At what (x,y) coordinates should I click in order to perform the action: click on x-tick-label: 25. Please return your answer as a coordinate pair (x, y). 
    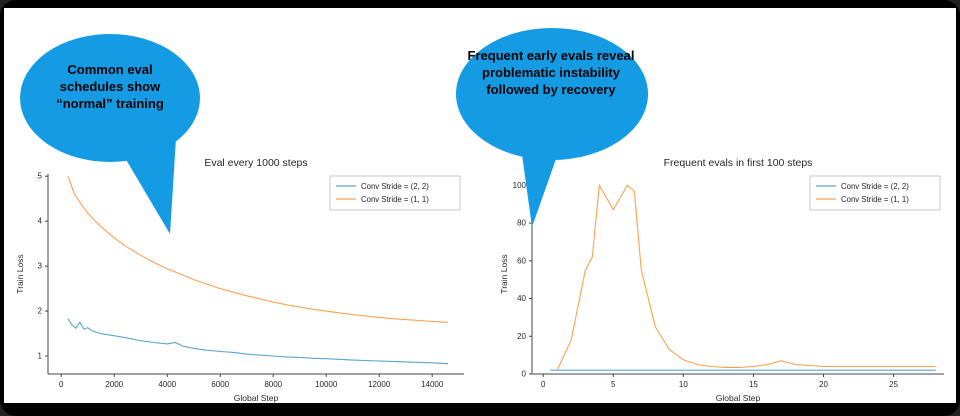
    Looking at the image, I should click on (893, 384).